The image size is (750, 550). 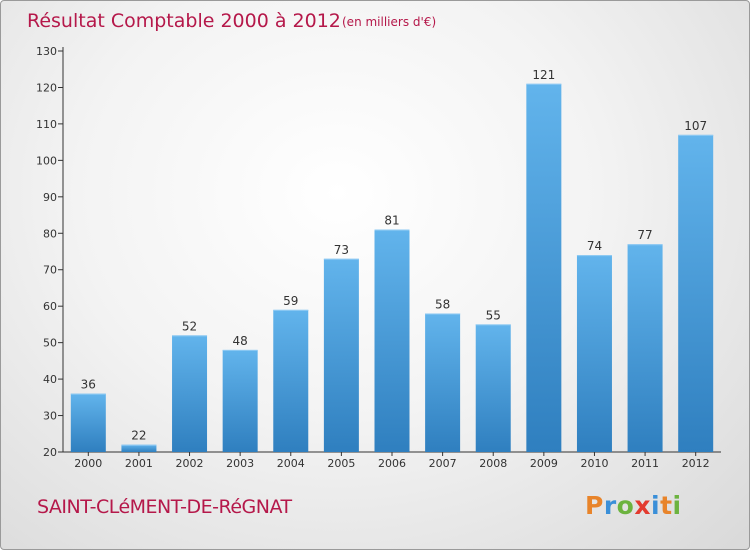 What do you see at coordinates (46, 51) in the screenshot?
I see `y-tick-label: 130` at bounding box center [46, 51].